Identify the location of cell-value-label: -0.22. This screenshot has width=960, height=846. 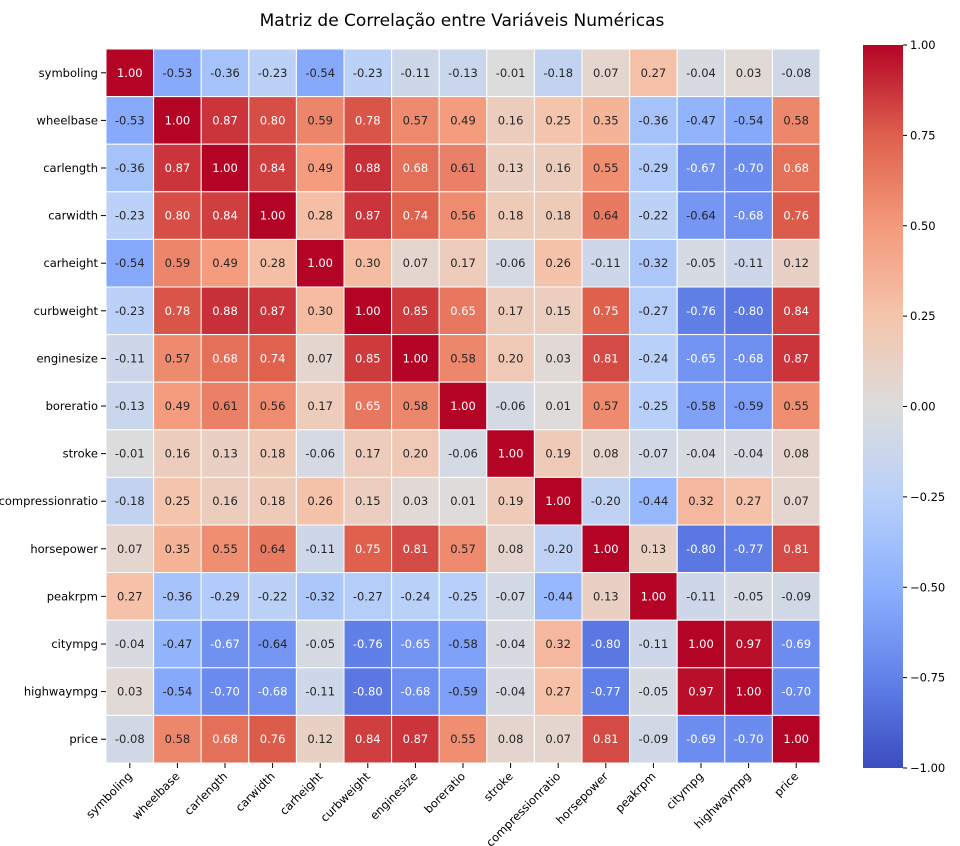
(273, 596).